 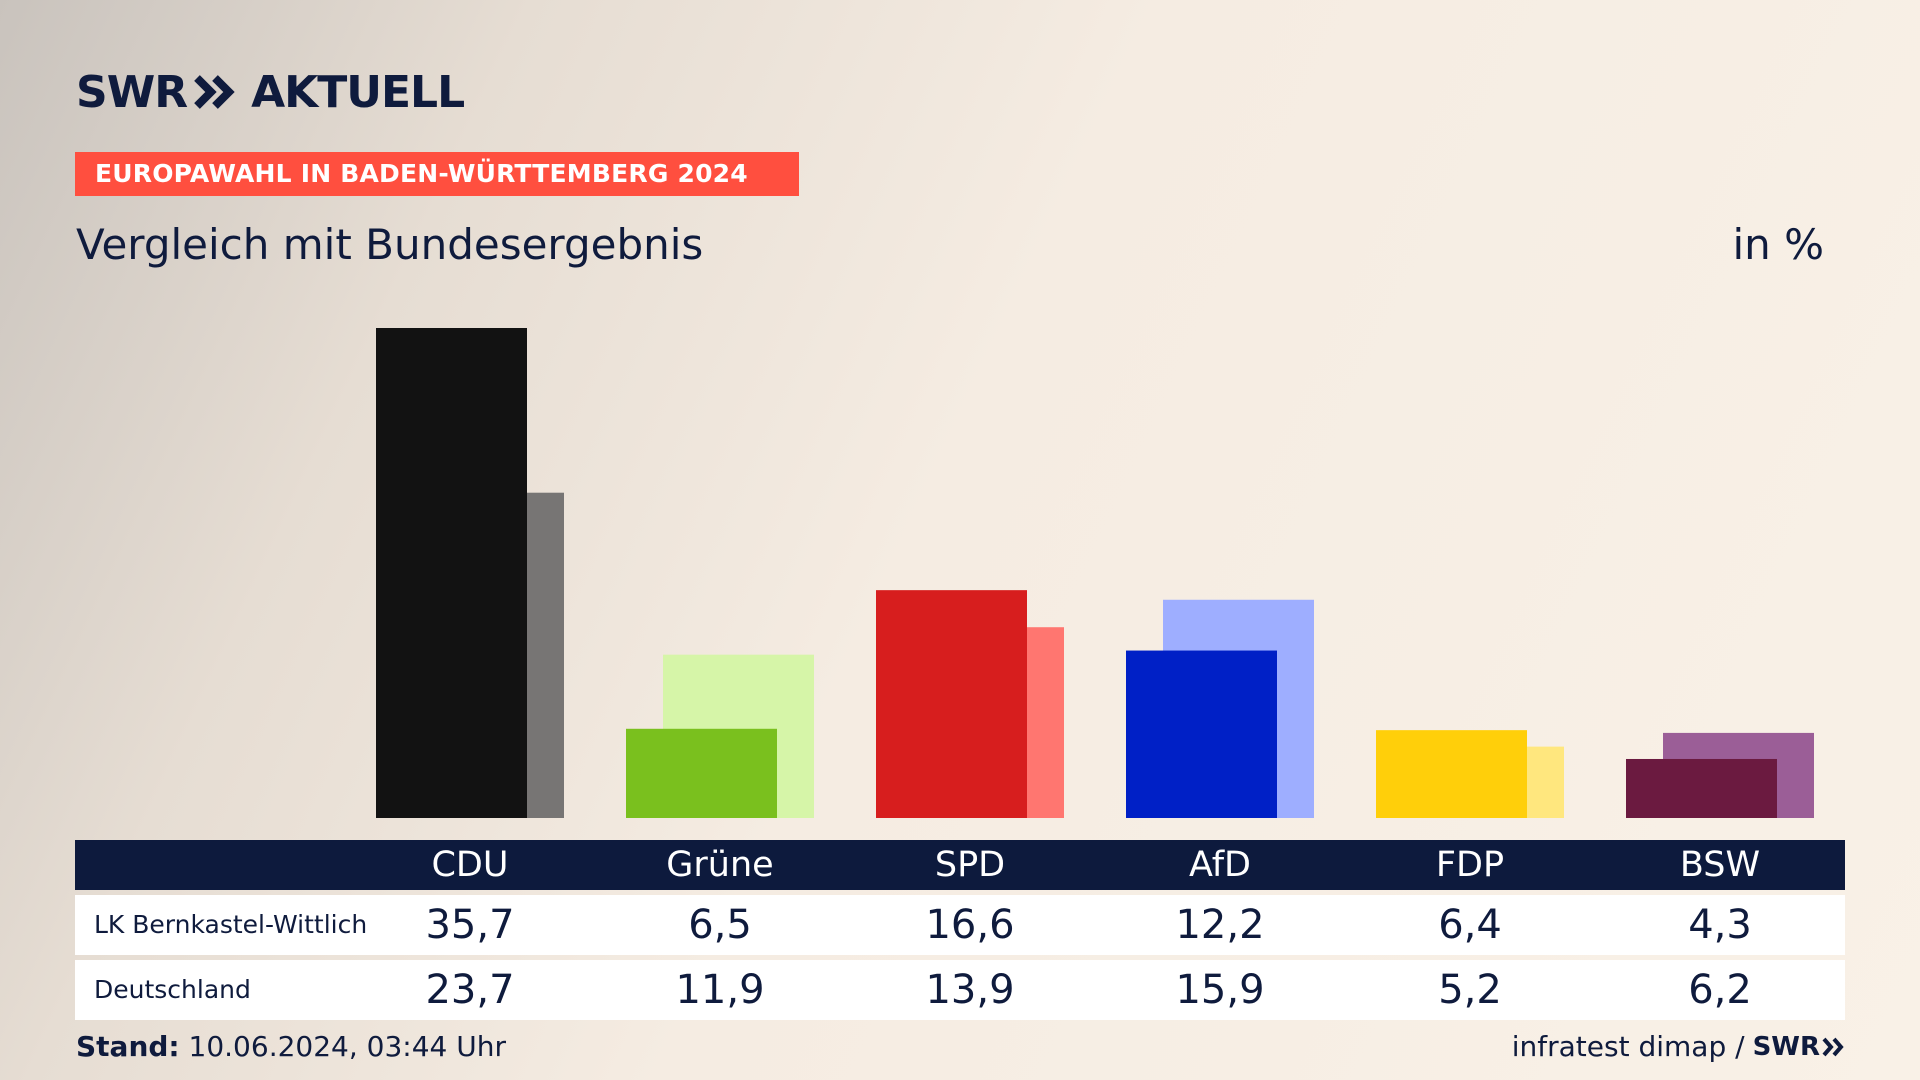 What do you see at coordinates (1451, 774) in the screenshot?
I see `bar-lk-fdp` at bounding box center [1451, 774].